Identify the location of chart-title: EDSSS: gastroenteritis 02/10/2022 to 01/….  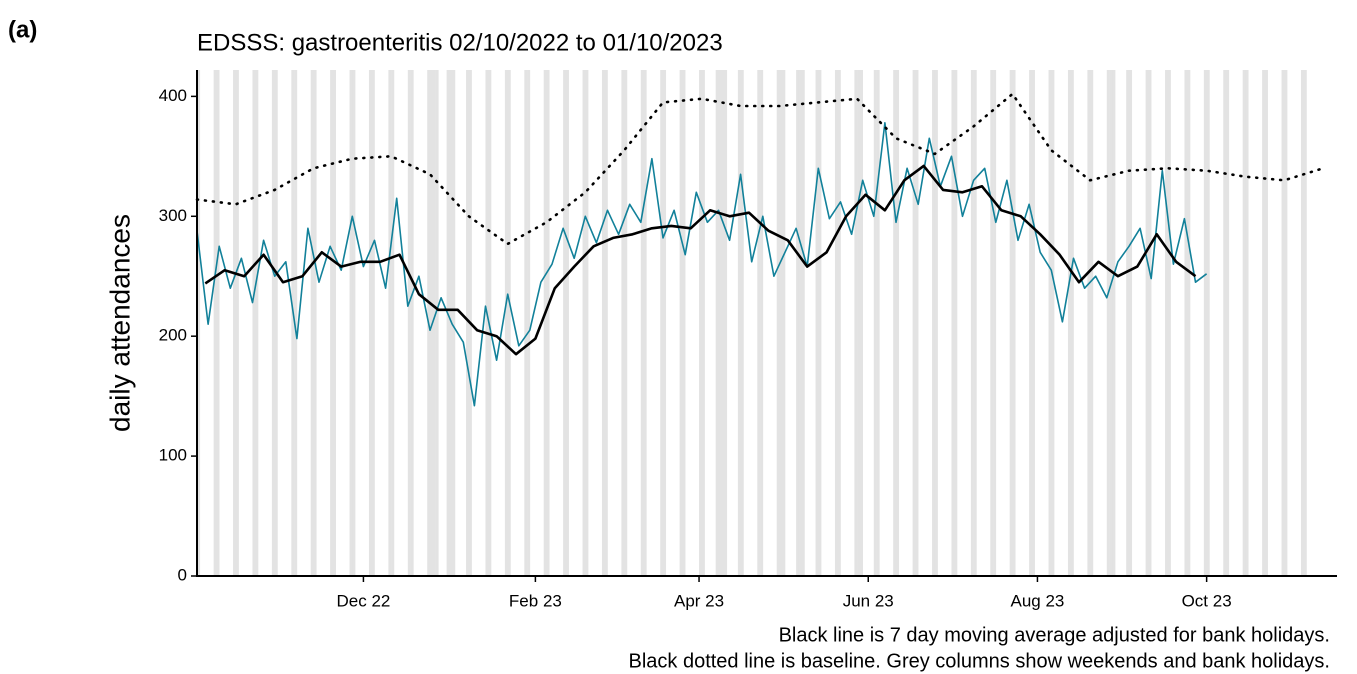
(460, 42).